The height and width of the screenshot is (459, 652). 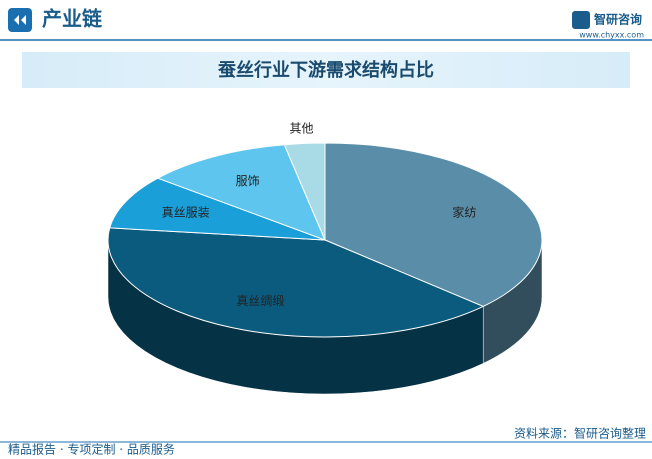 I want to click on section-icon-arrows, so click(x=20, y=20).